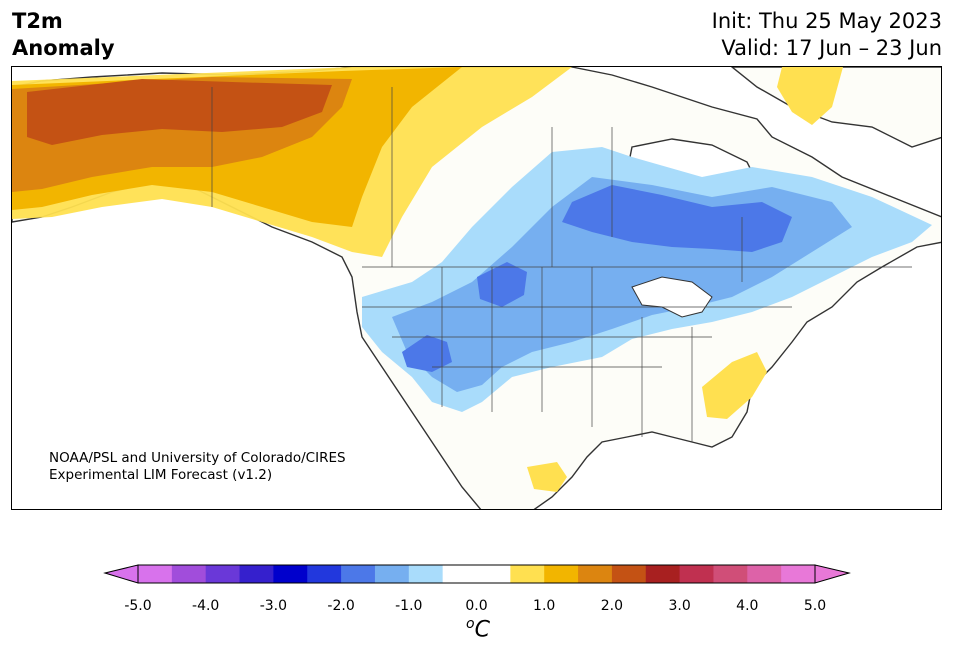 Image resolution: width=953 pixels, height=656 pixels. I want to click on unit-degree: o, so click(470, 624).